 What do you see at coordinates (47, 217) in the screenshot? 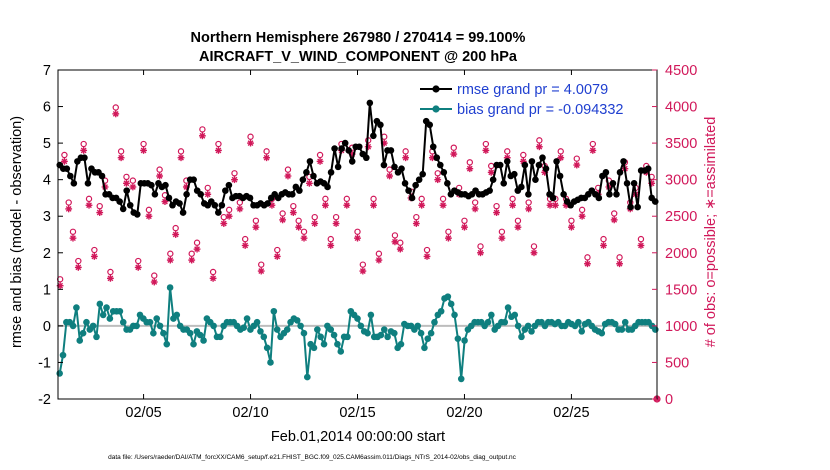
I see `left-y-tick-label: 3` at bounding box center [47, 217].